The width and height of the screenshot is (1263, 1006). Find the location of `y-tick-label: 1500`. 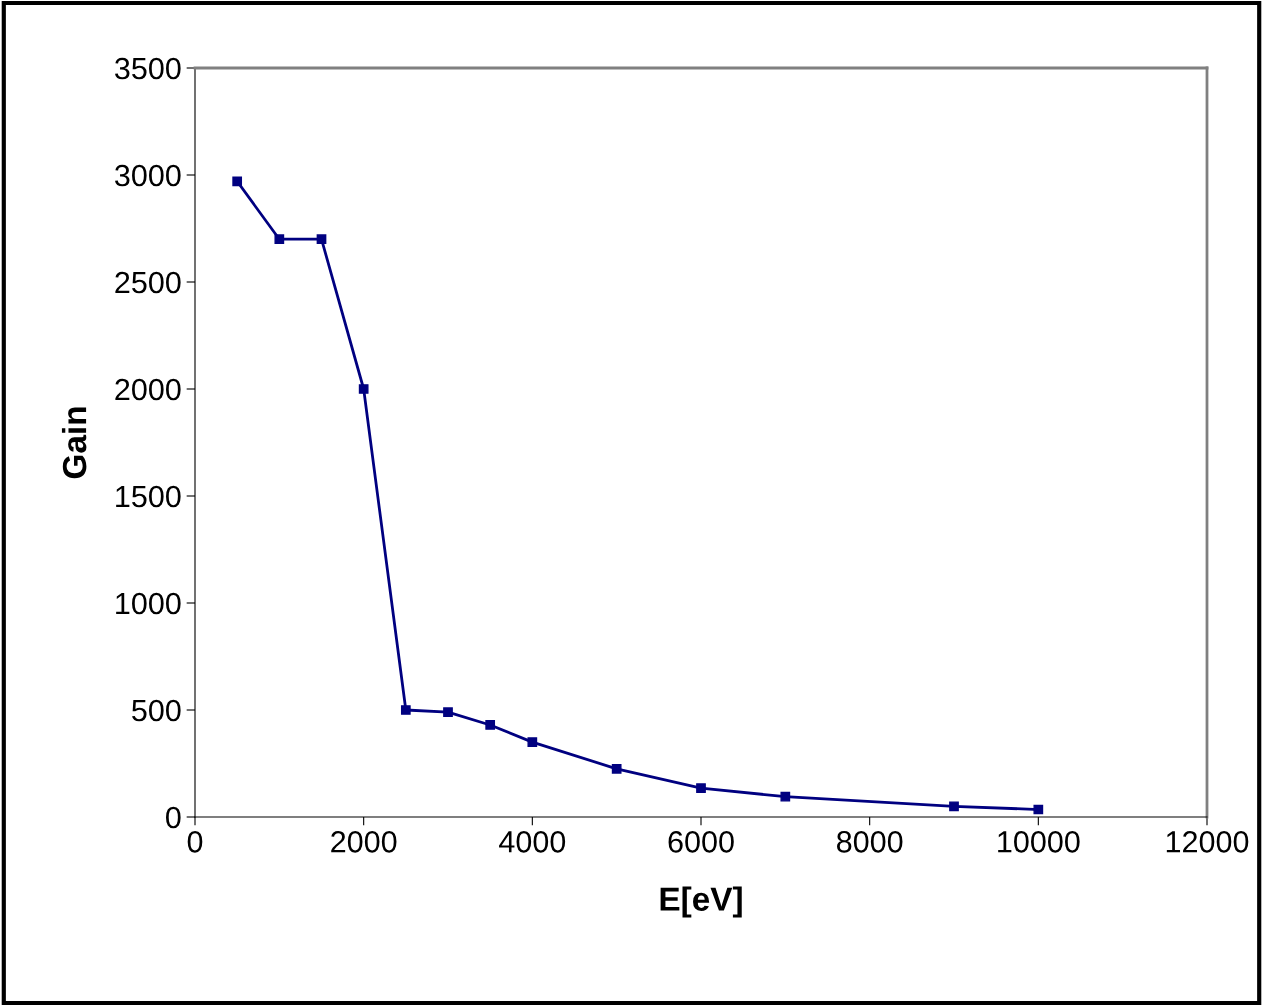

y-tick-label: 1500 is located at coordinates (148, 496).